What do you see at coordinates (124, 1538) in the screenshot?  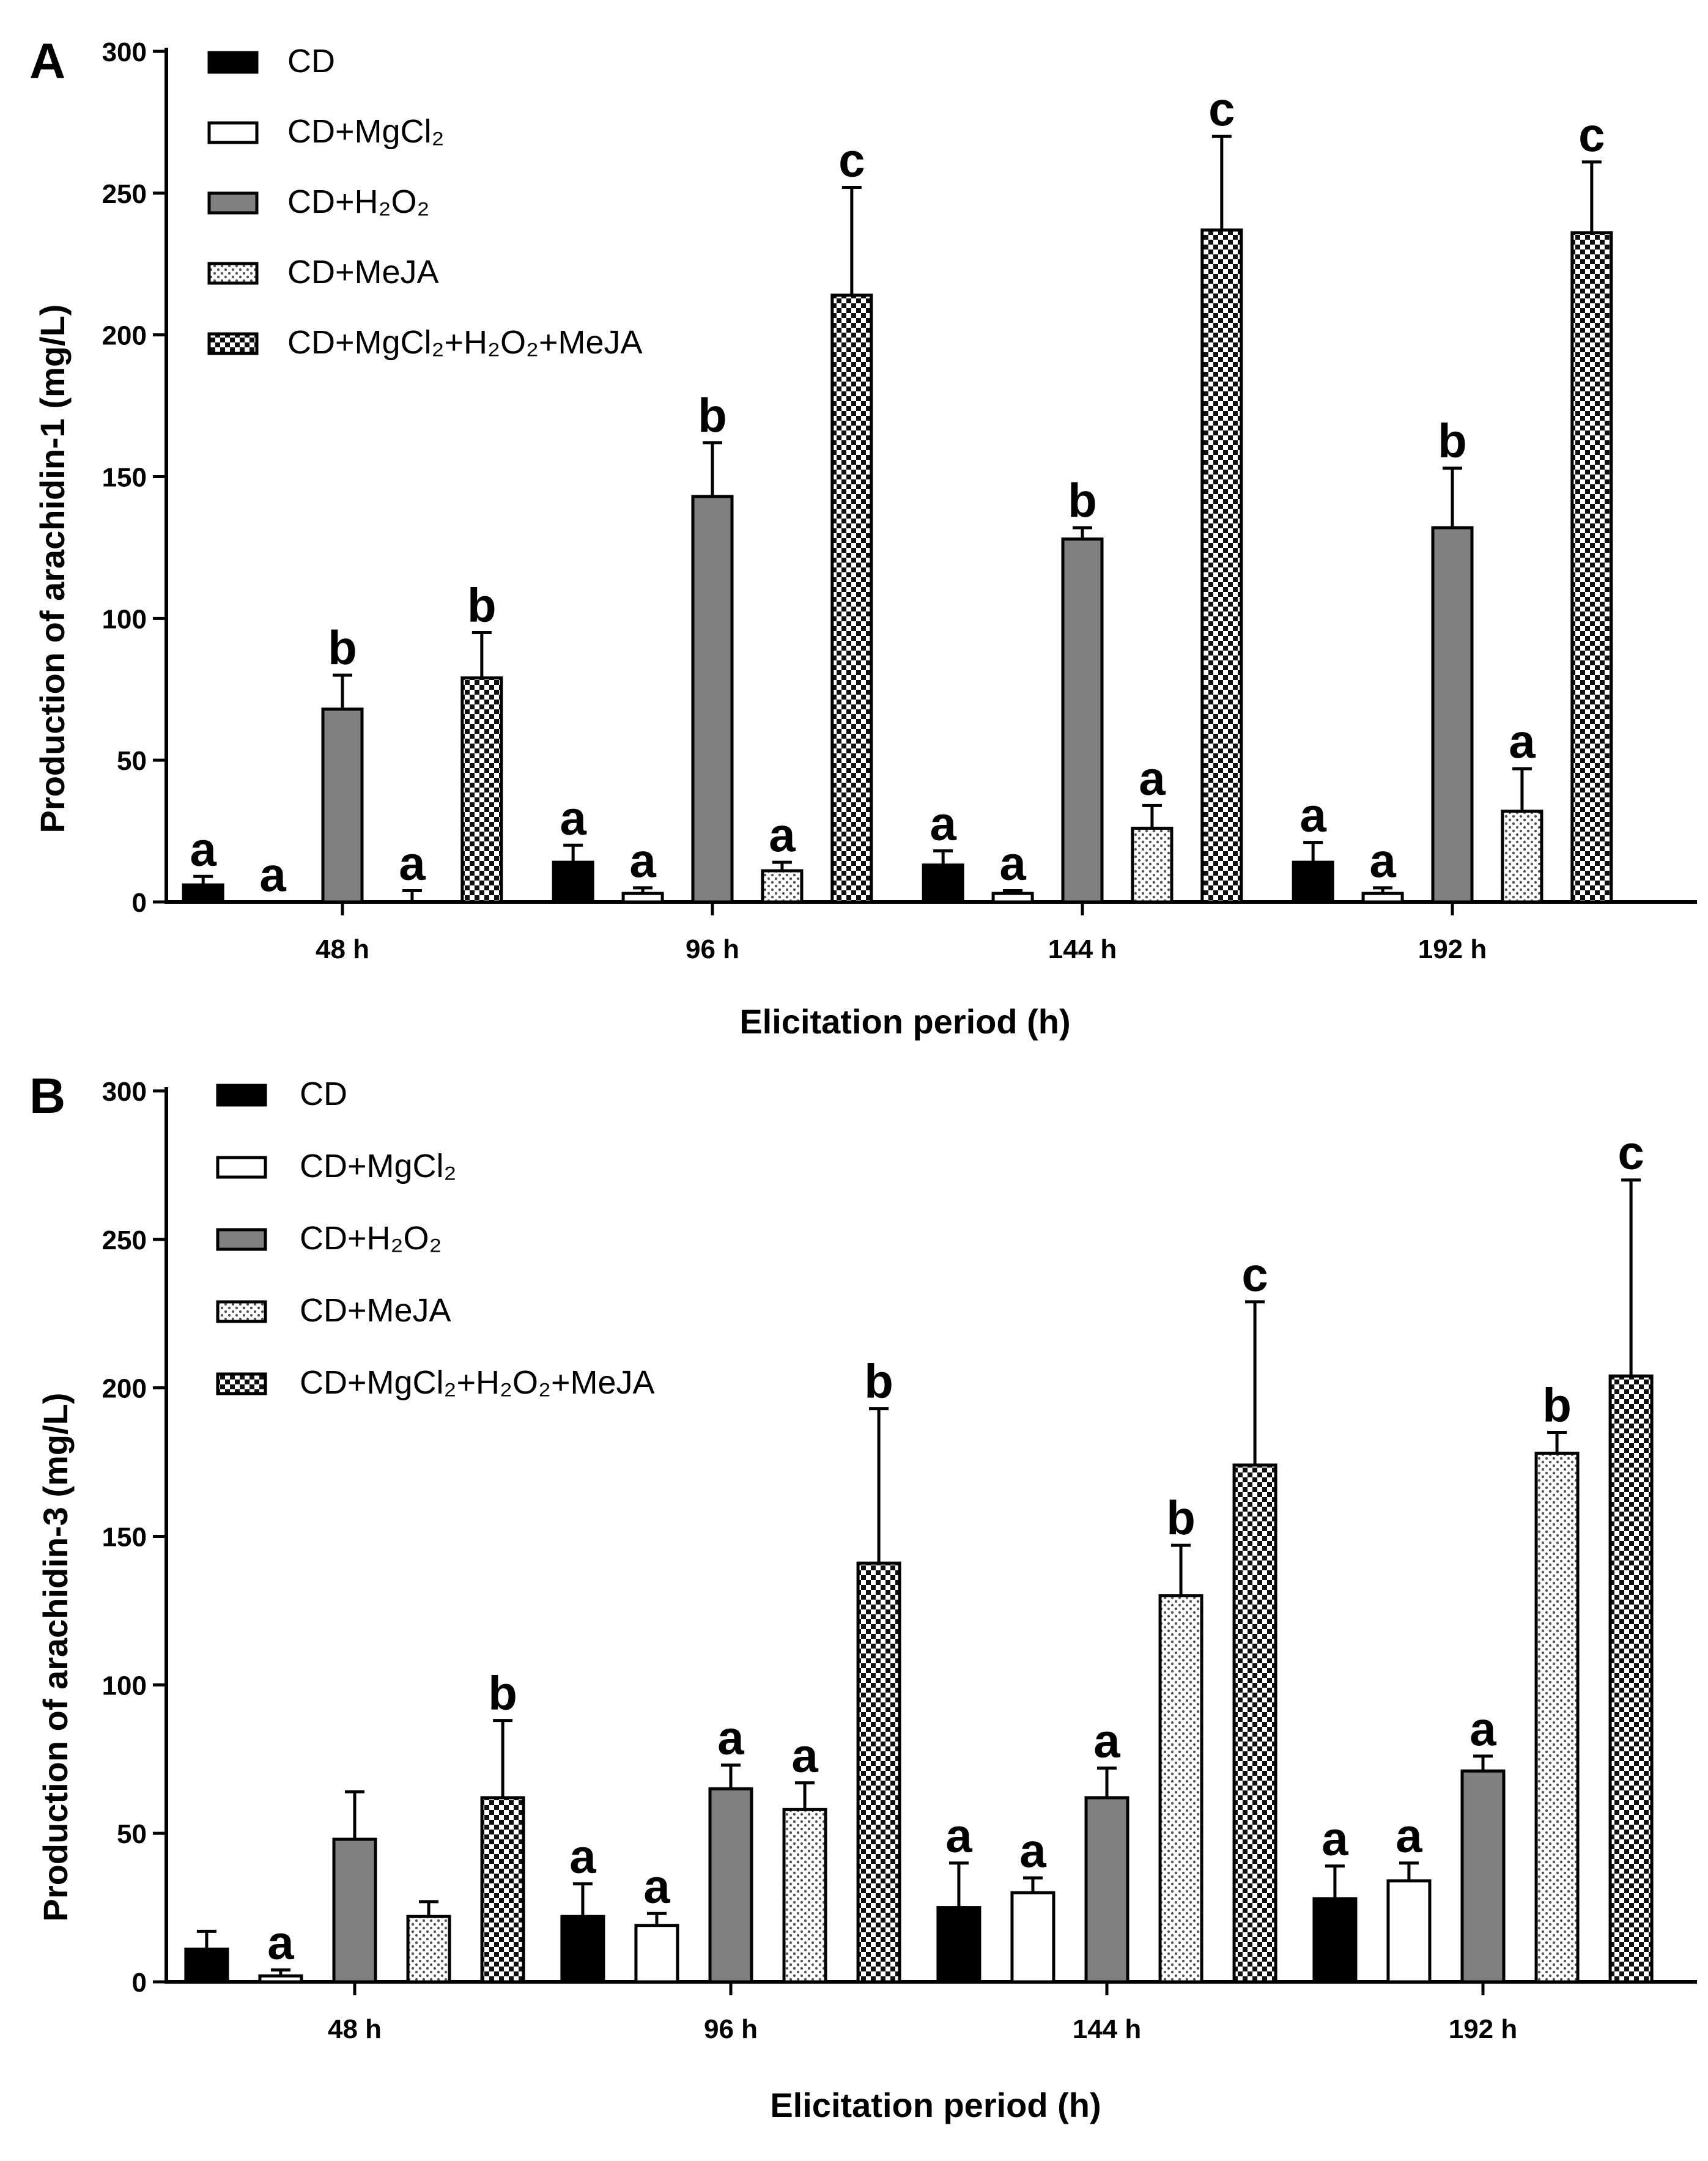 I see `y-tick-label: 150` at bounding box center [124, 1538].